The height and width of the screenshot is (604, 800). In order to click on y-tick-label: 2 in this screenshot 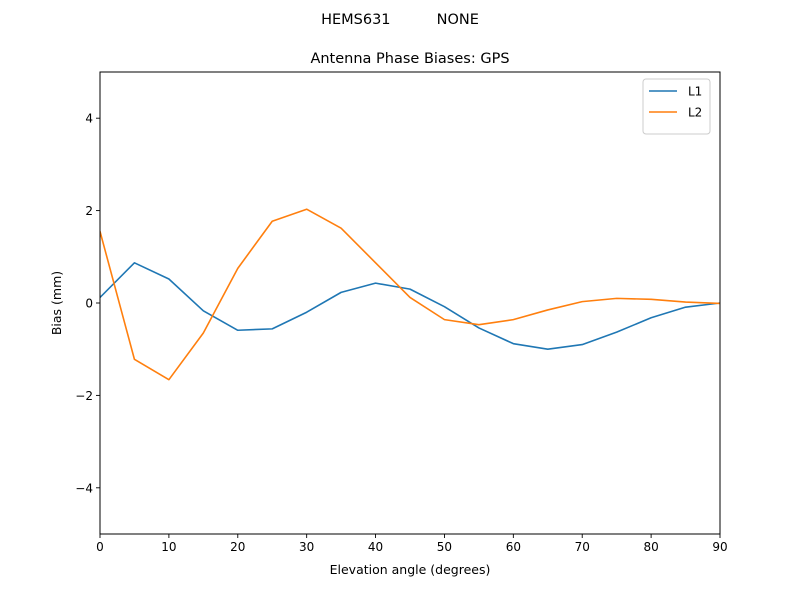, I will do `click(89, 211)`.